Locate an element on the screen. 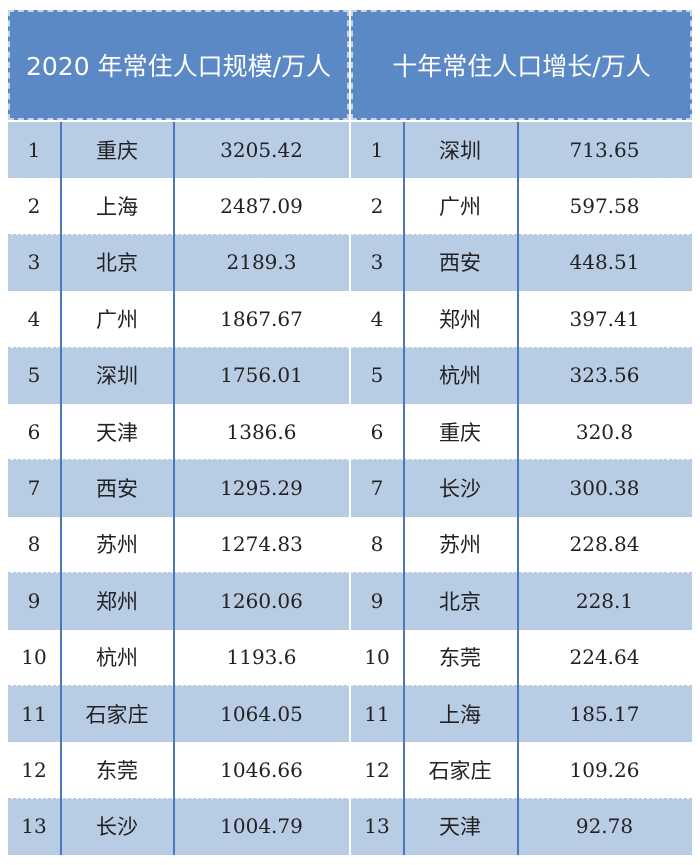  left-rank-cell: 11 is located at coordinates (34, 713).